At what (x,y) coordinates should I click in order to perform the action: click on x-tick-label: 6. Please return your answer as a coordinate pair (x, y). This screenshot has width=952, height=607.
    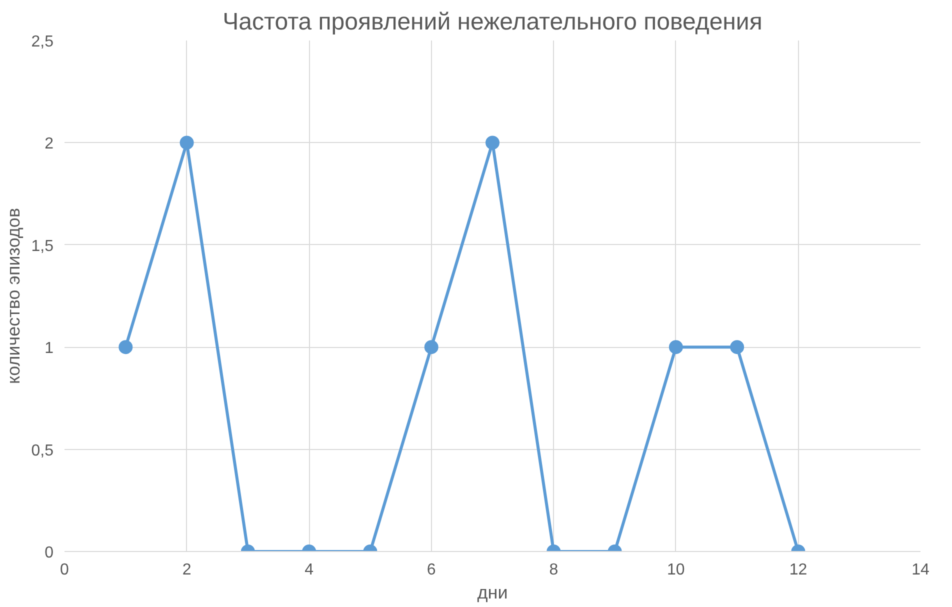
    Looking at the image, I should click on (431, 570).